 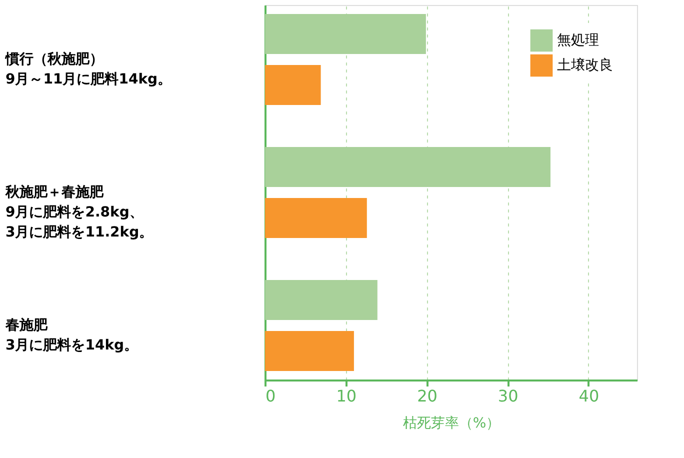 What do you see at coordinates (589, 396) in the screenshot?
I see `x-tick-label: 40` at bounding box center [589, 396].